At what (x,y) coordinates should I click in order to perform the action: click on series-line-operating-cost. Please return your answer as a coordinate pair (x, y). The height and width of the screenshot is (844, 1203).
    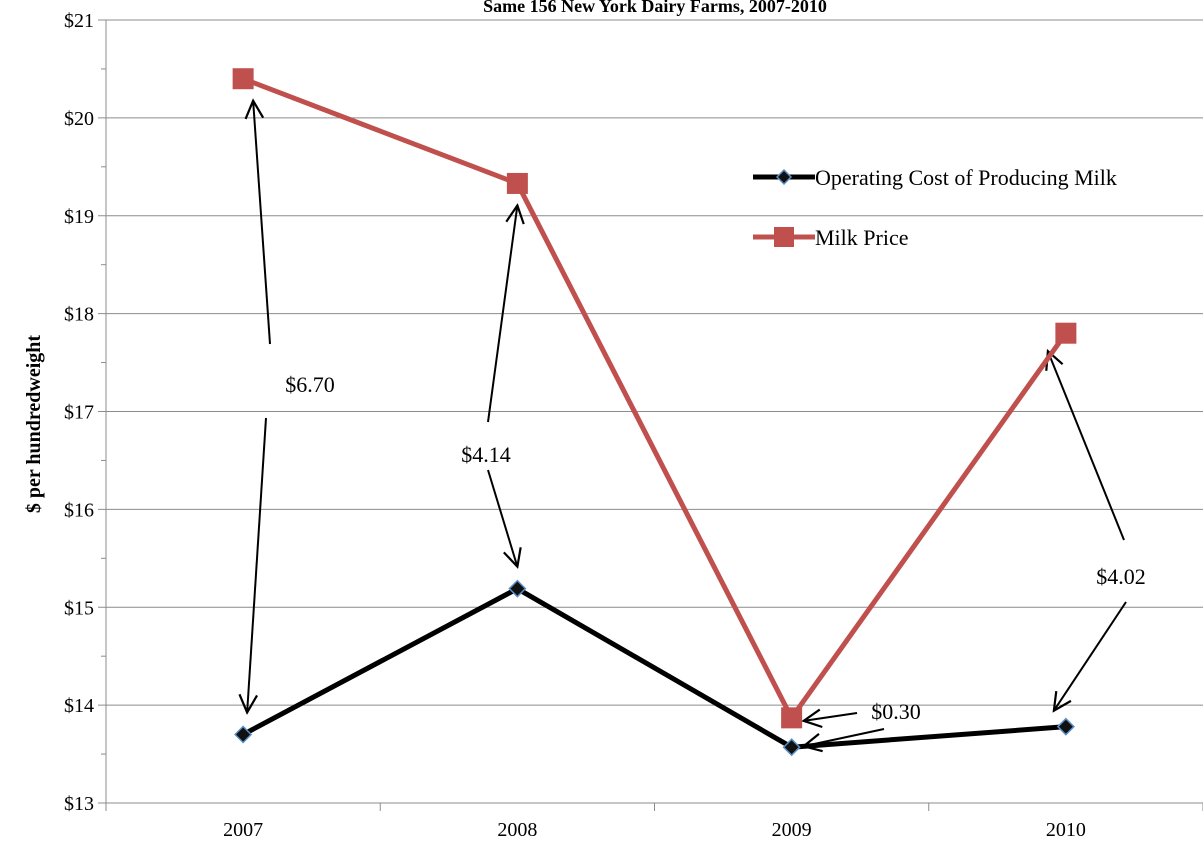
    Looking at the image, I should click on (654, 668).